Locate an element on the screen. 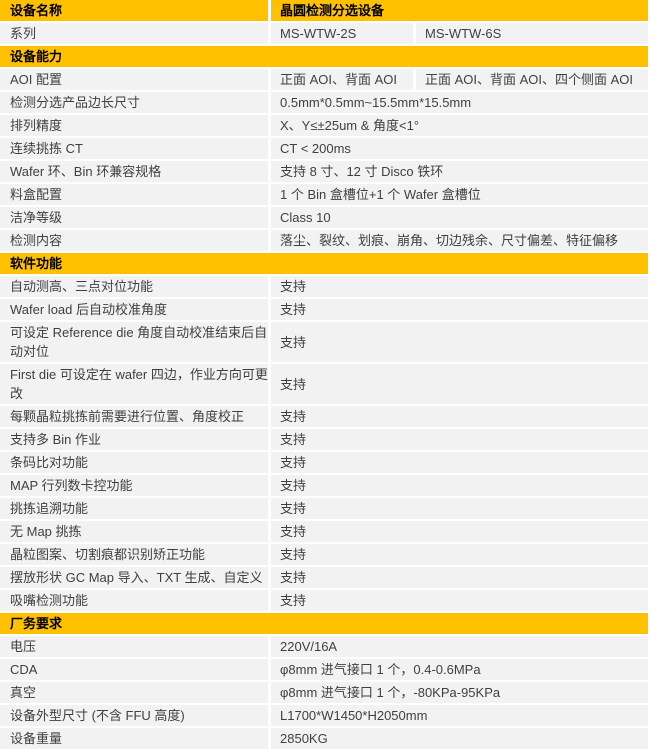 The image size is (651, 749). table-row: 条码比对功能 支持 is located at coordinates (325, 462).